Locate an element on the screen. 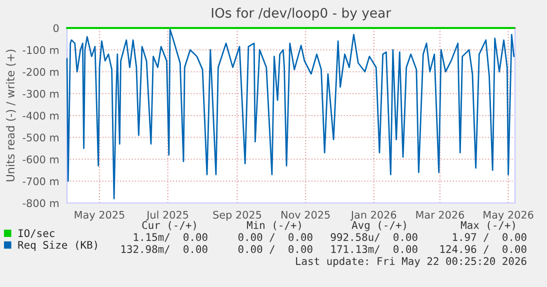  x-tick-label: Jan 2026 is located at coordinates (373, 215).